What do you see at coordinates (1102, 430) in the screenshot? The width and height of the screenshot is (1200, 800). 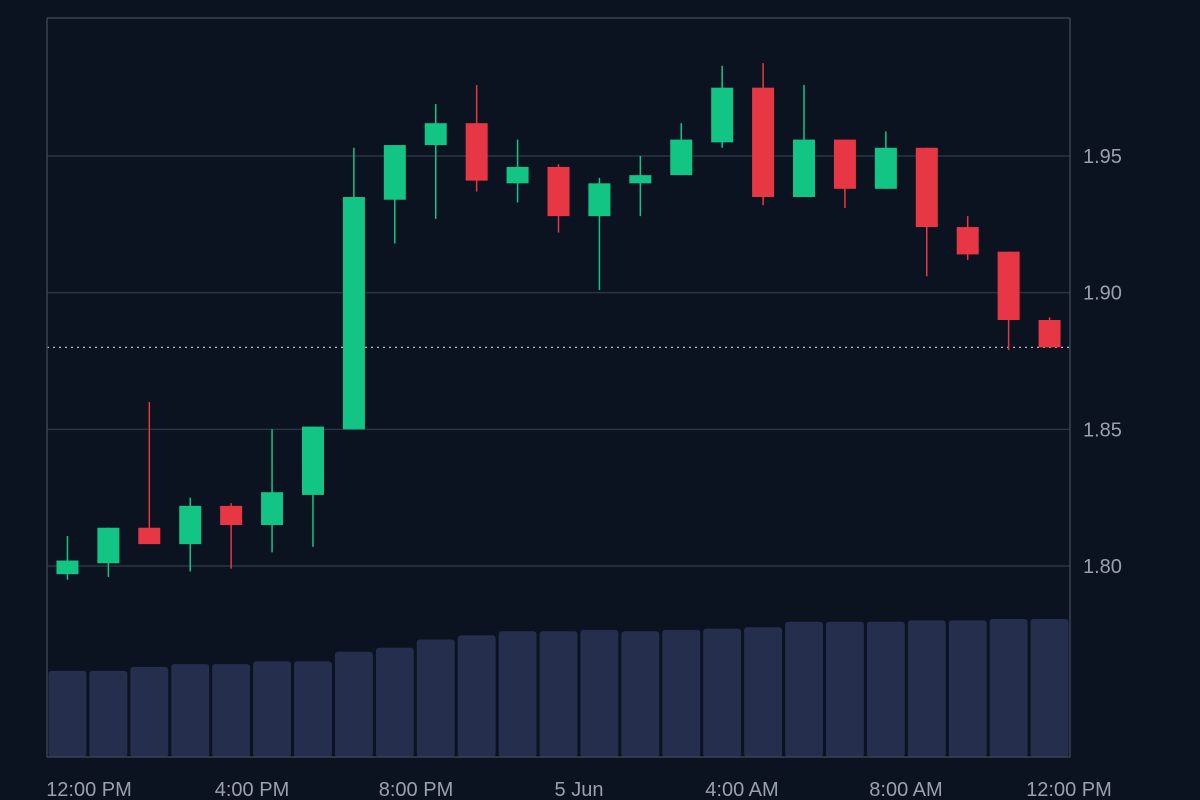 I see `y-tick-label: 1.85` at bounding box center [1102, 430].